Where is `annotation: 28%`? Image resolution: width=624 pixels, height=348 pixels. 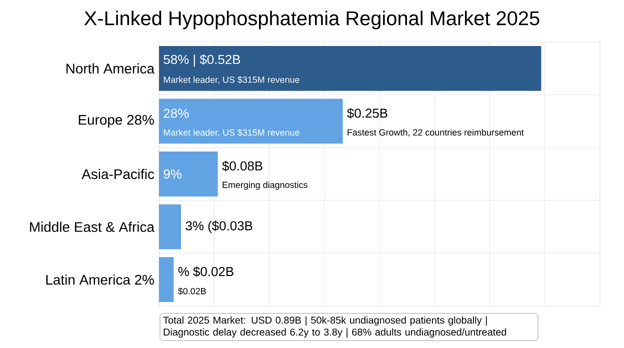
annotation: 28% is located at coordinates (176, 113).